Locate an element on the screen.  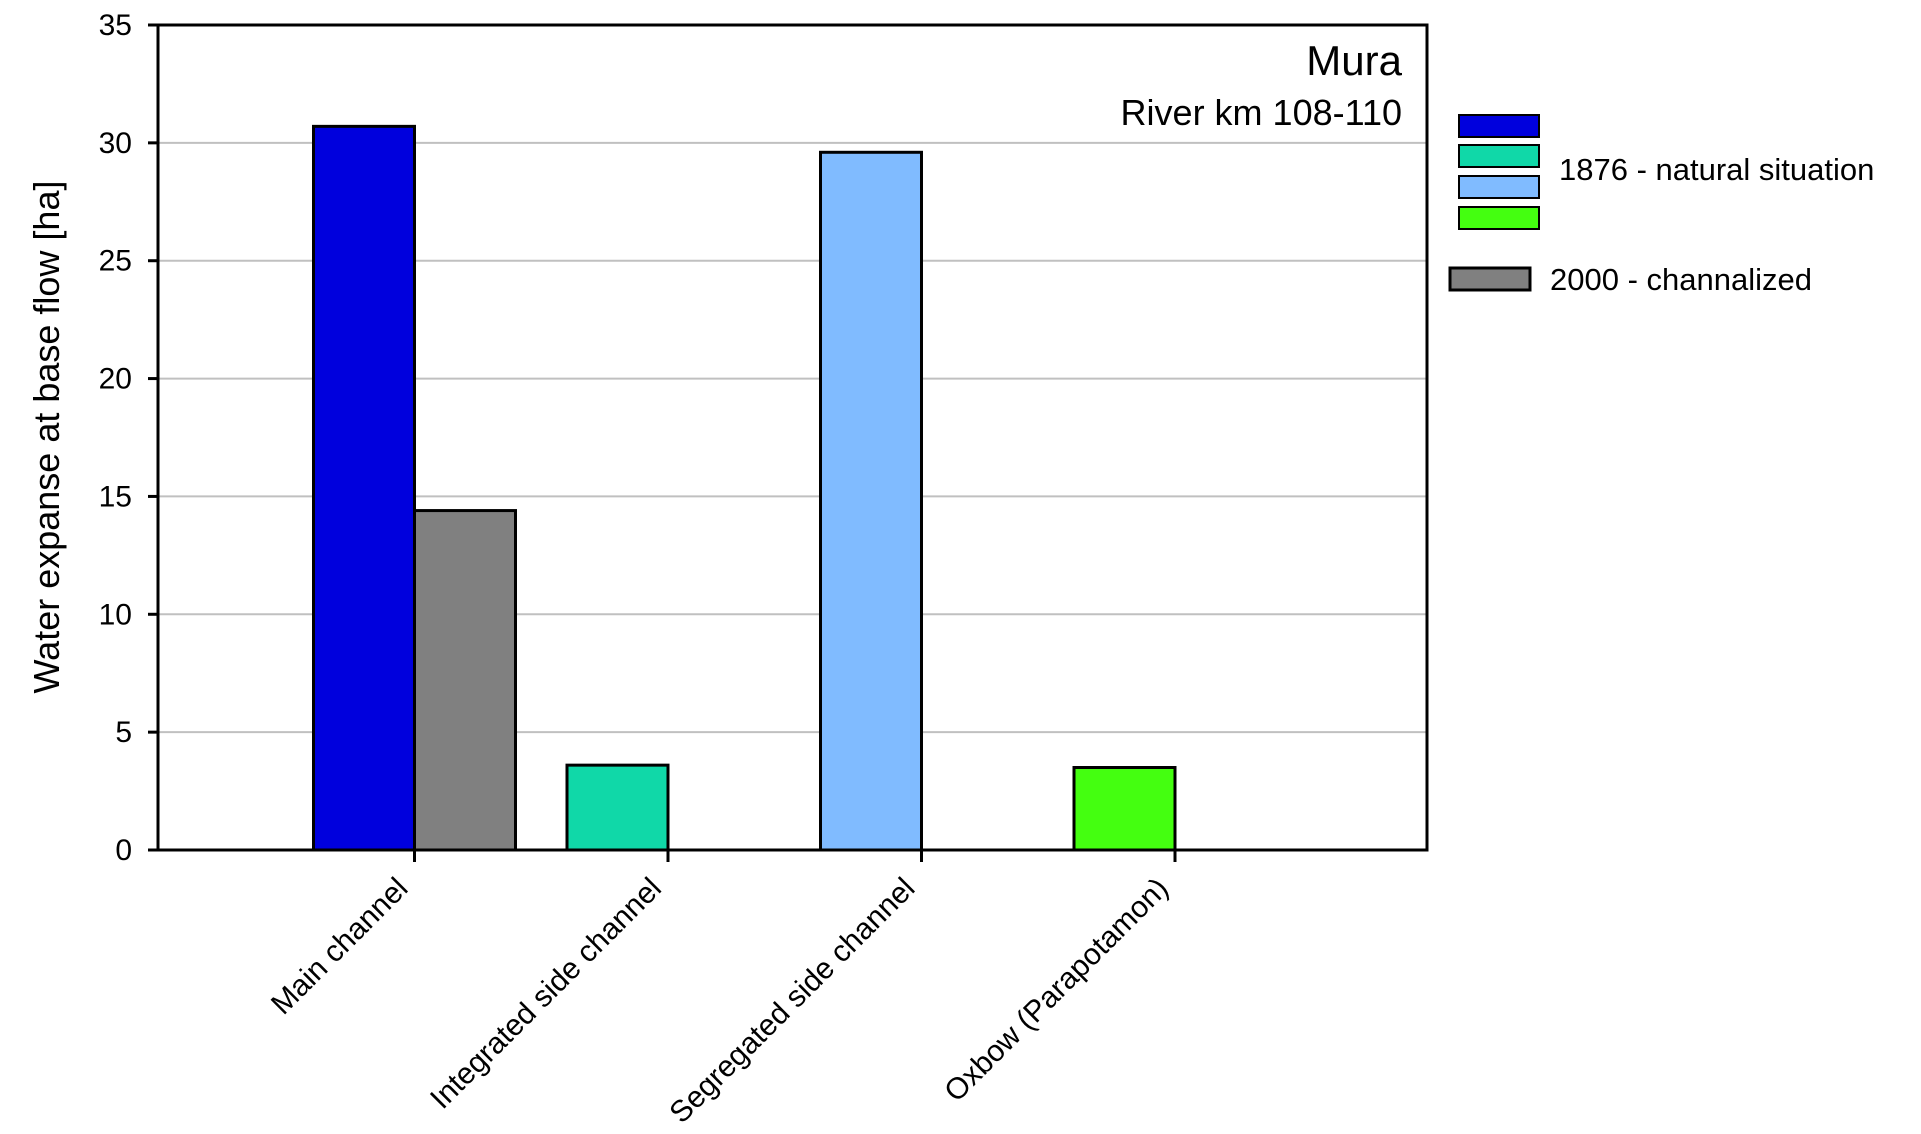
chart-subtitle: River km 108-110 is located at coordinates (1261, 112).